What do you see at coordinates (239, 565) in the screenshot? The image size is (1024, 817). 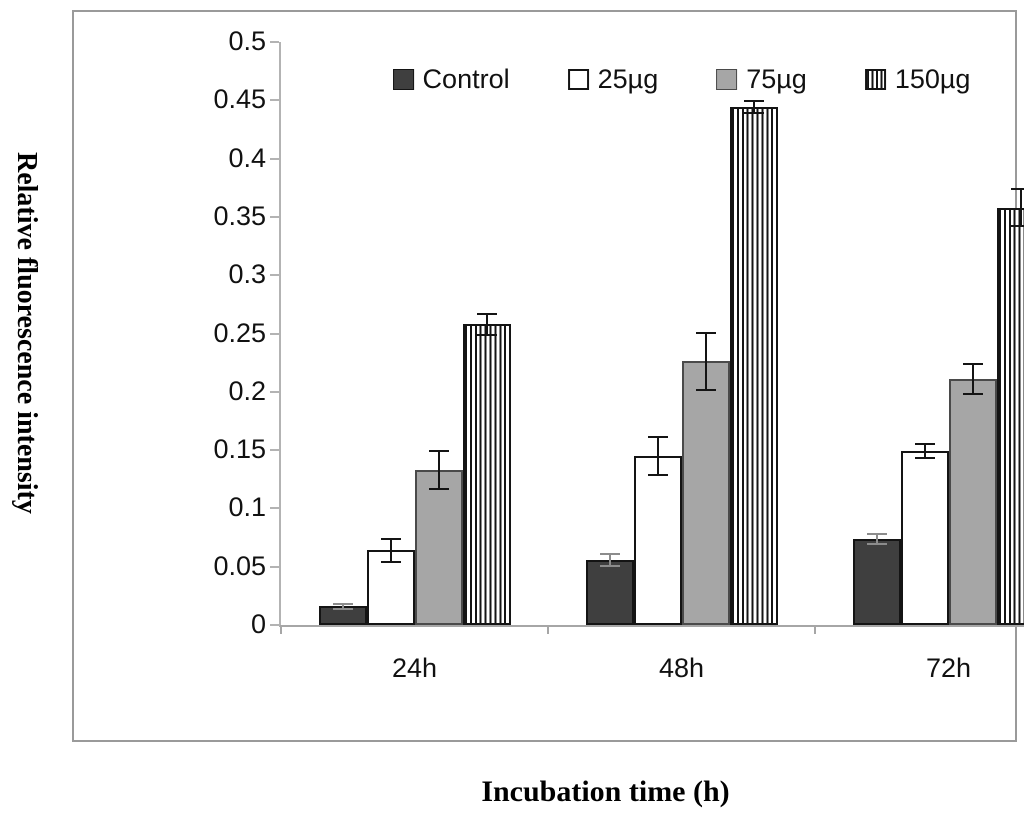 I see `y-axis-tick-label: 0.05` at bounding box center [239, 565].